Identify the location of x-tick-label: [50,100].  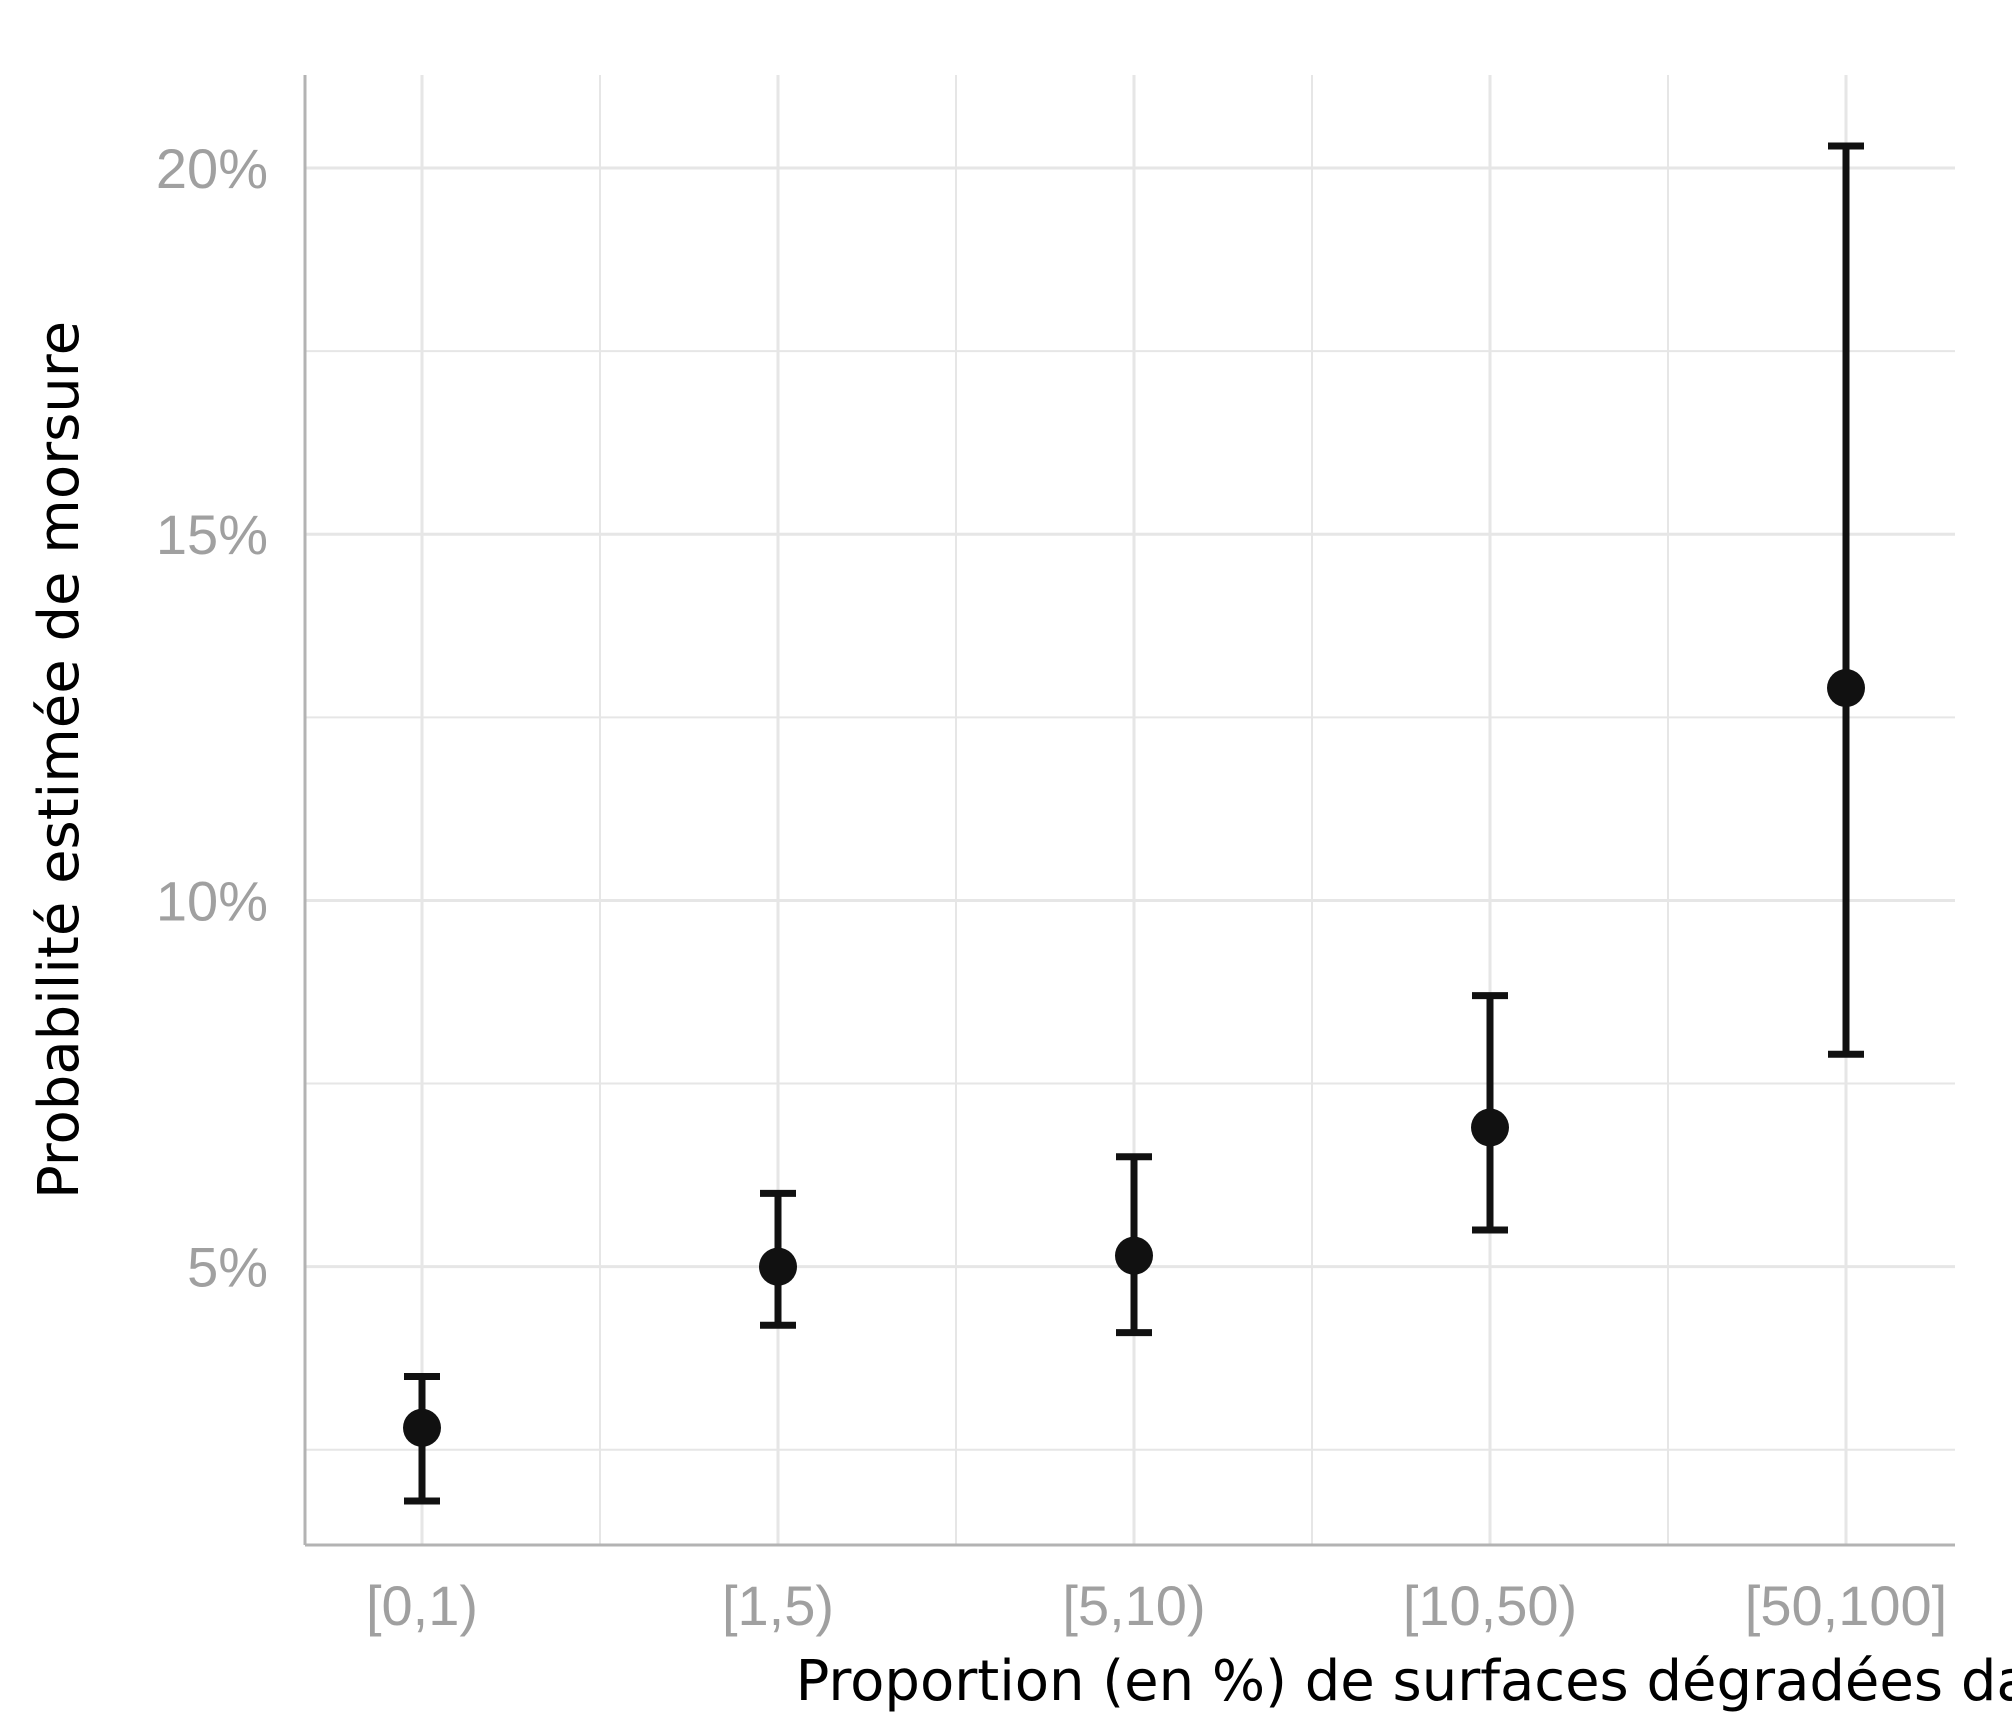
(1846, 1605).